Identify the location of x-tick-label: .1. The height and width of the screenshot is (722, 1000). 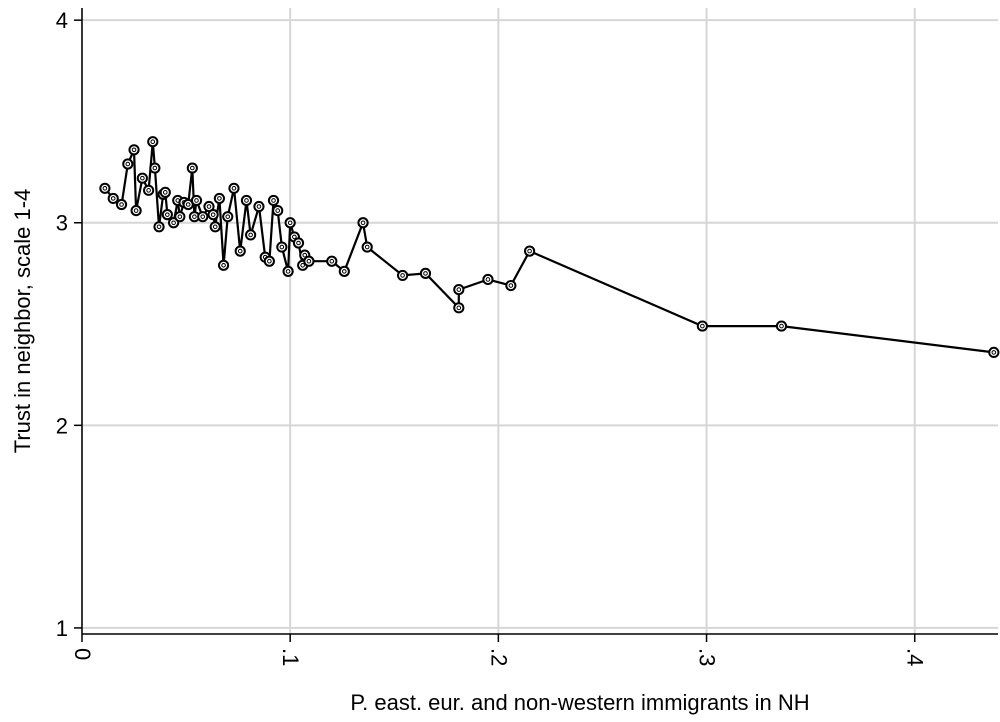
(290, 657).